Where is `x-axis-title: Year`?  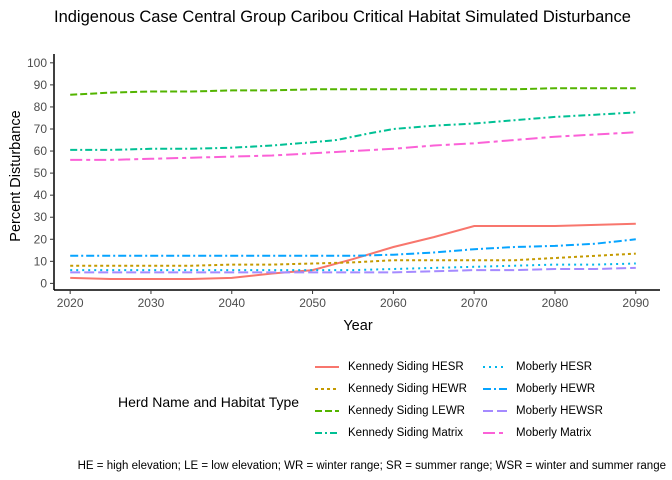
x-axis-title: Year is located at coordinates (357, 326).